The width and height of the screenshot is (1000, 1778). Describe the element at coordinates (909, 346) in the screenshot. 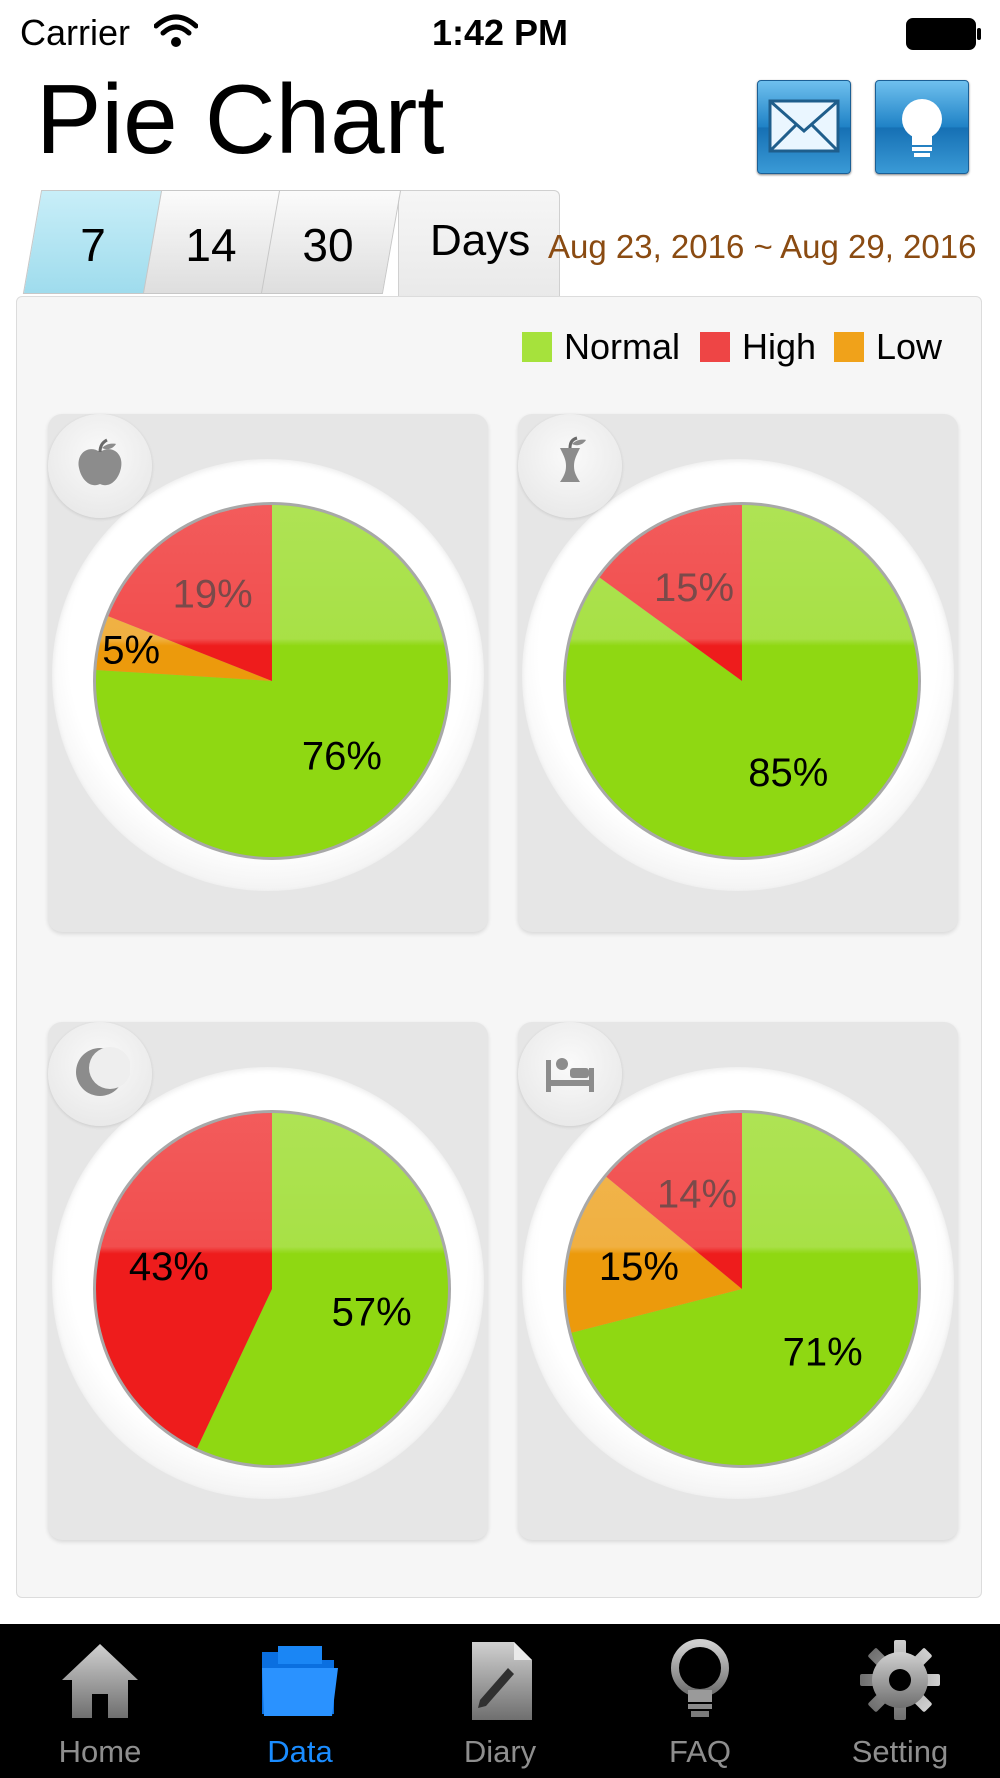

I see `legend-label: Low` at that location.